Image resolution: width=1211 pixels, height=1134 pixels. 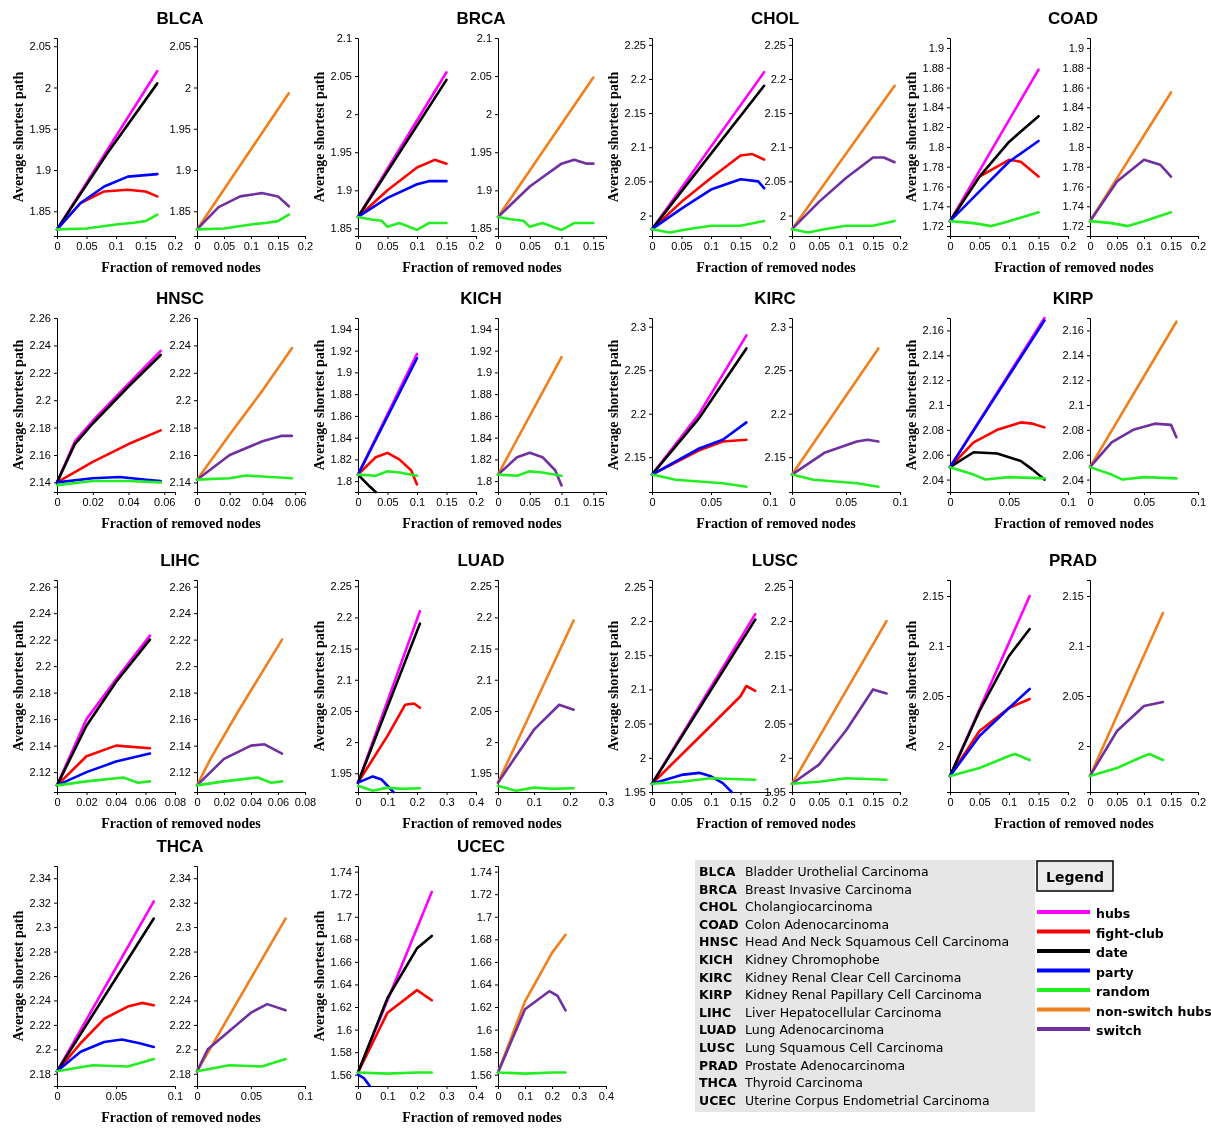 What do you see at coordinates (180, 298) in the screenshot?
I see `chart-title: HNSC` at bounding box center [180, 298].